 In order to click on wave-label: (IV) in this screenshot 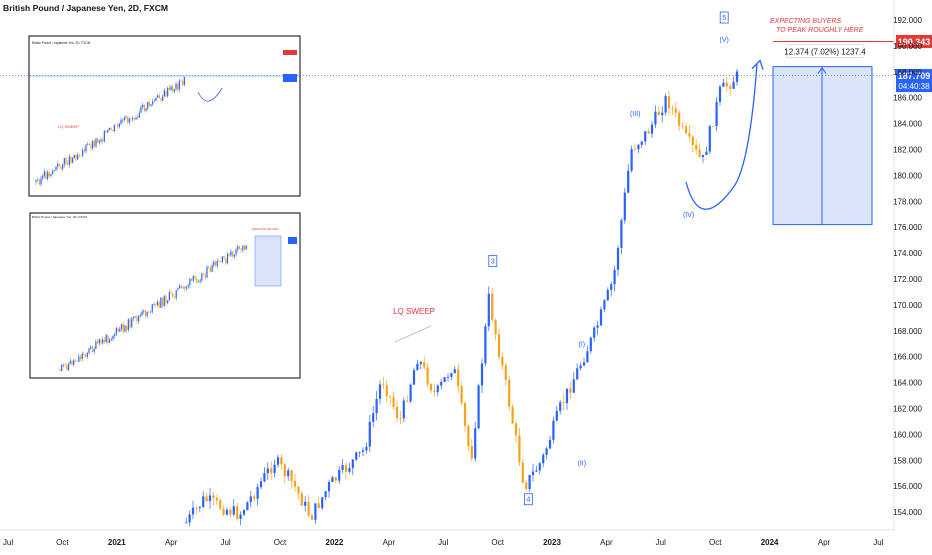, I will do `click(688, 215)`.